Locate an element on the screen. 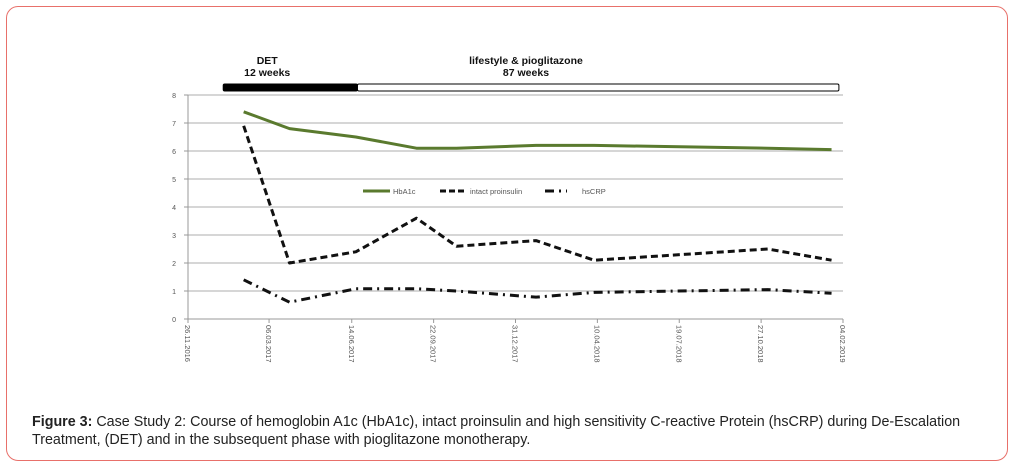  y-tick-label: 7 is located at coordinates (174, 124).